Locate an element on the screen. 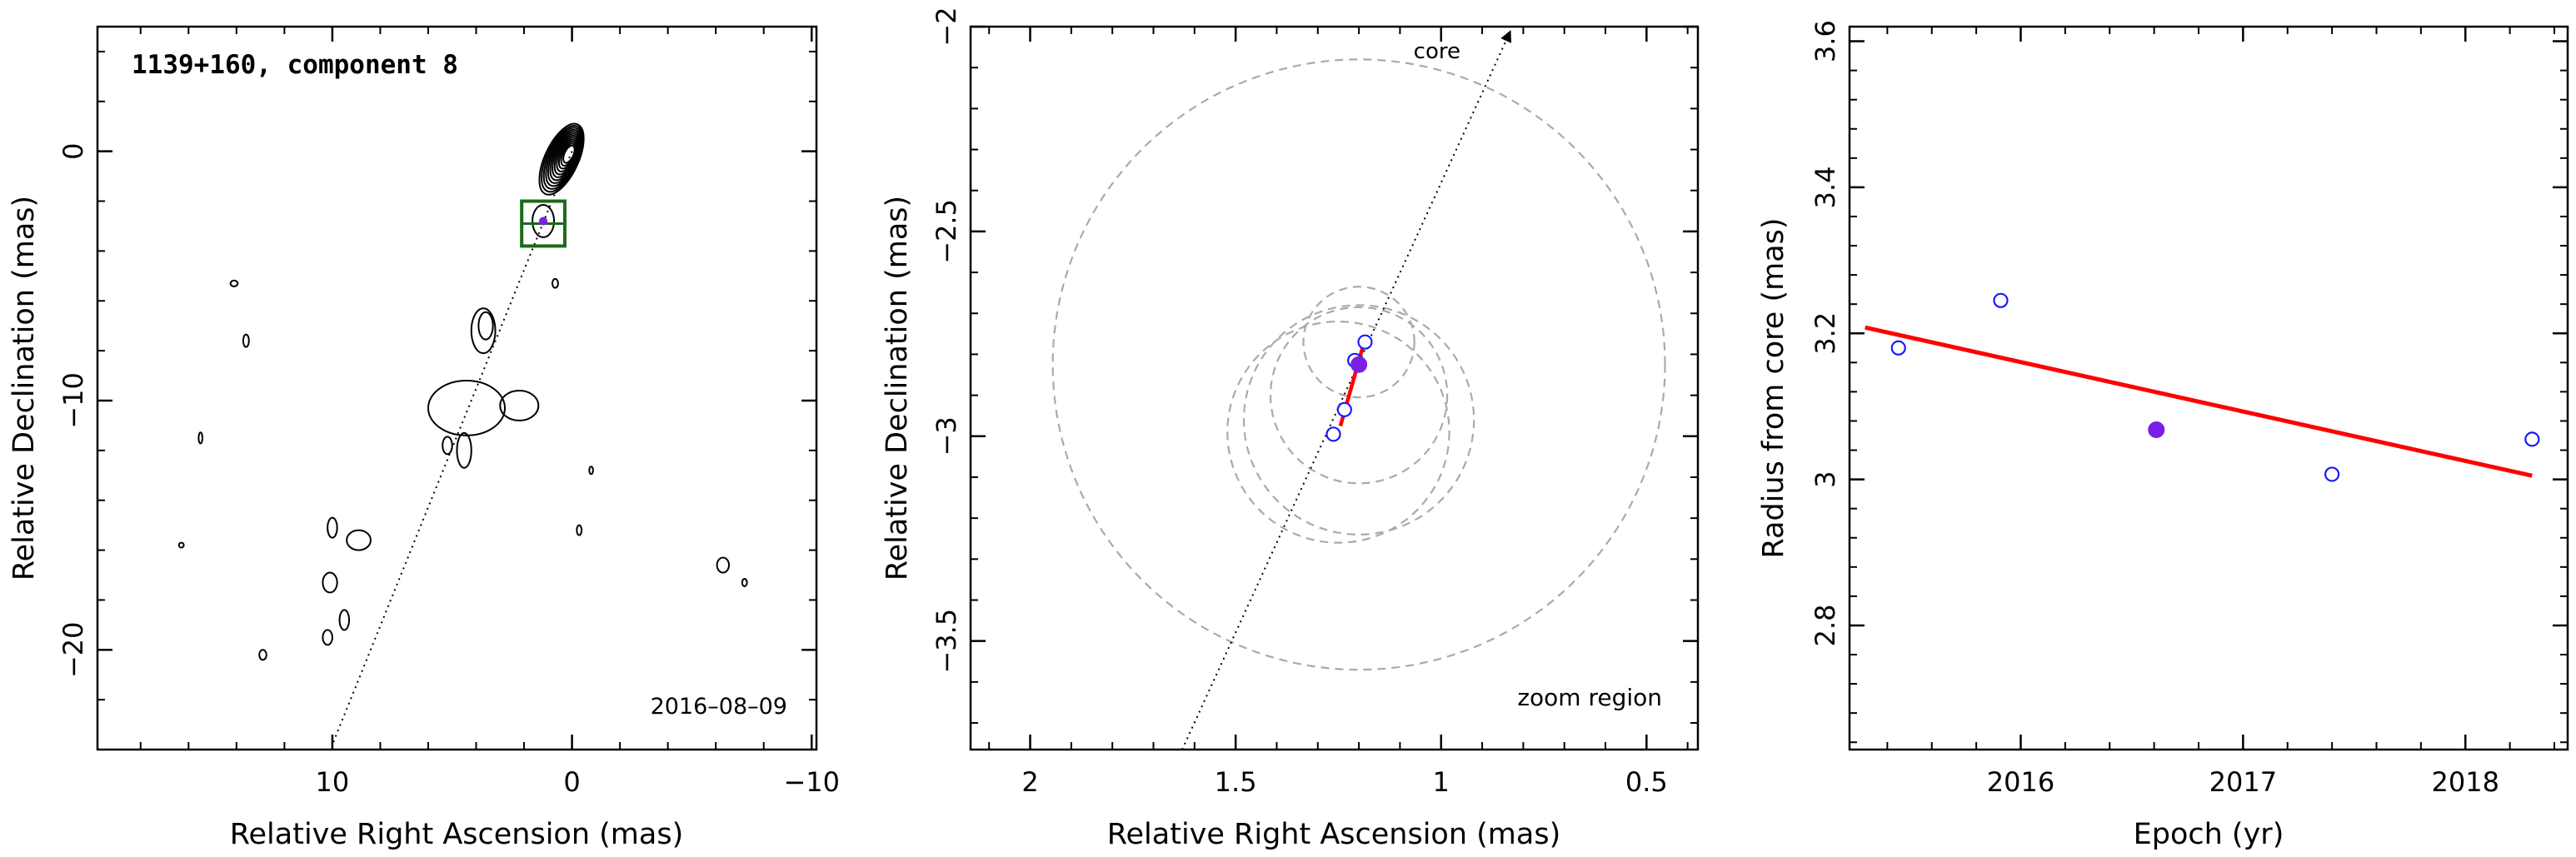 Image resolution: width=2576 pixels, height=857 pixels. x-tick-label: 2016 is located at coordinates (2020, 782).